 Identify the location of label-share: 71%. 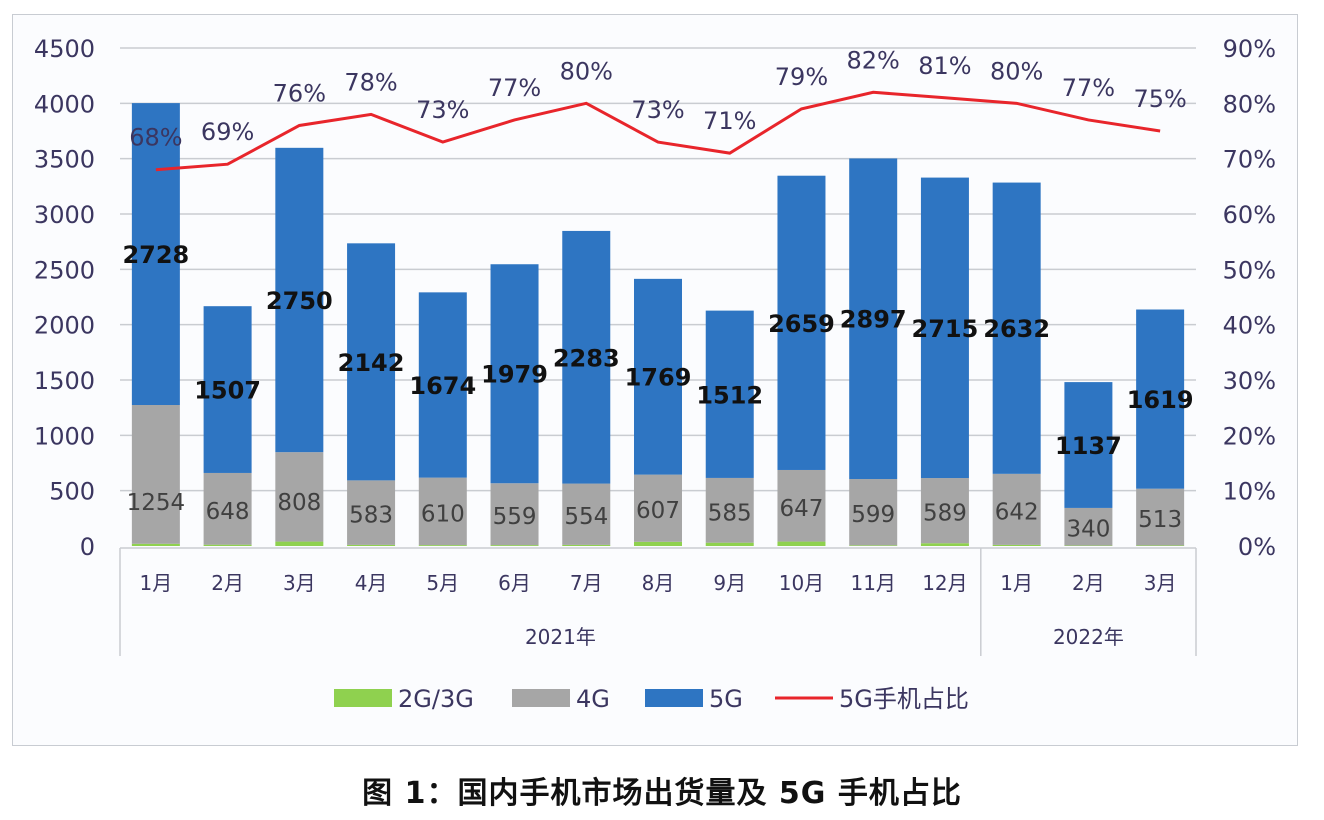
(729, 121).